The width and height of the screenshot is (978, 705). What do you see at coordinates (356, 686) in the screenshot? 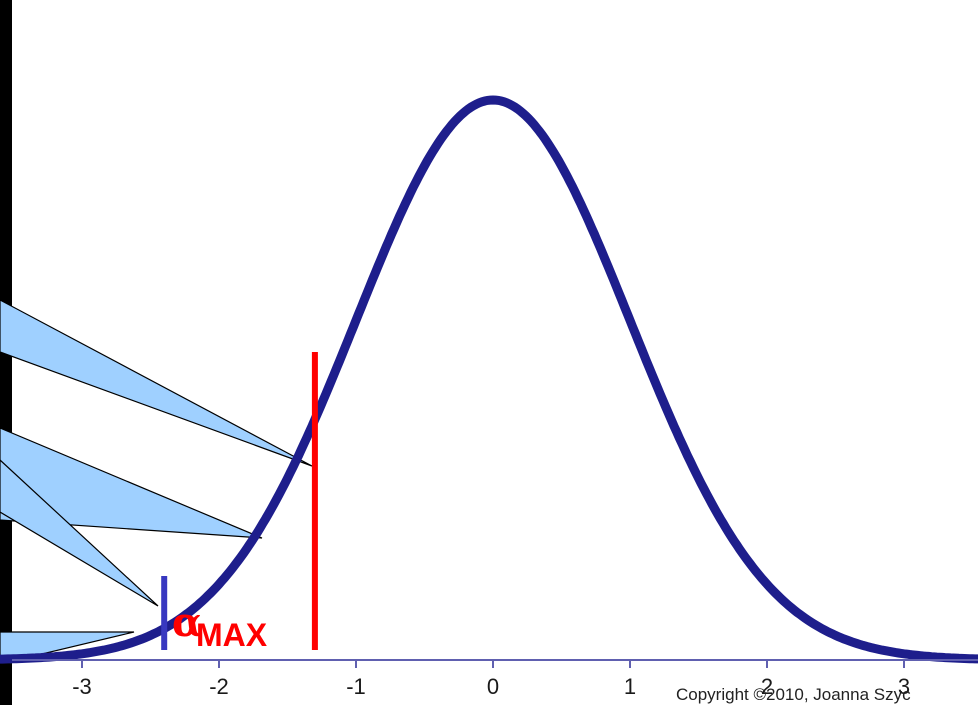
I see `x-tick-label: -1` at bounding box center [356, 686].